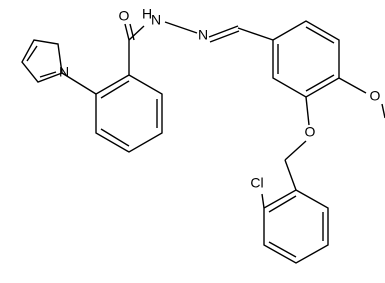  I want to click on atom-label: H, so click(147, 14).